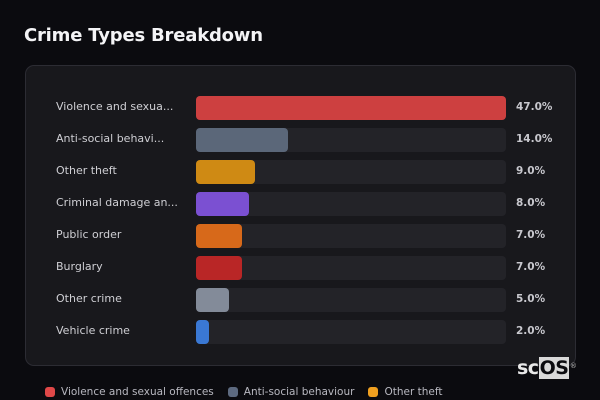 Image resolution: width=600 pixels, height=400 pixels. I want to click on legend-label: Other theft, so click(413, 392).